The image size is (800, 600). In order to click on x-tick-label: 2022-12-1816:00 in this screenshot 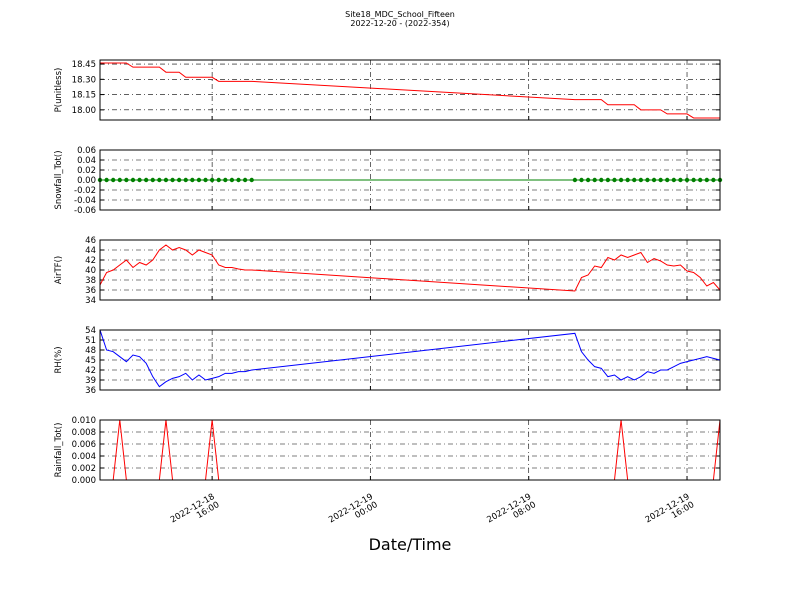, I will do `click(195, 512)`.